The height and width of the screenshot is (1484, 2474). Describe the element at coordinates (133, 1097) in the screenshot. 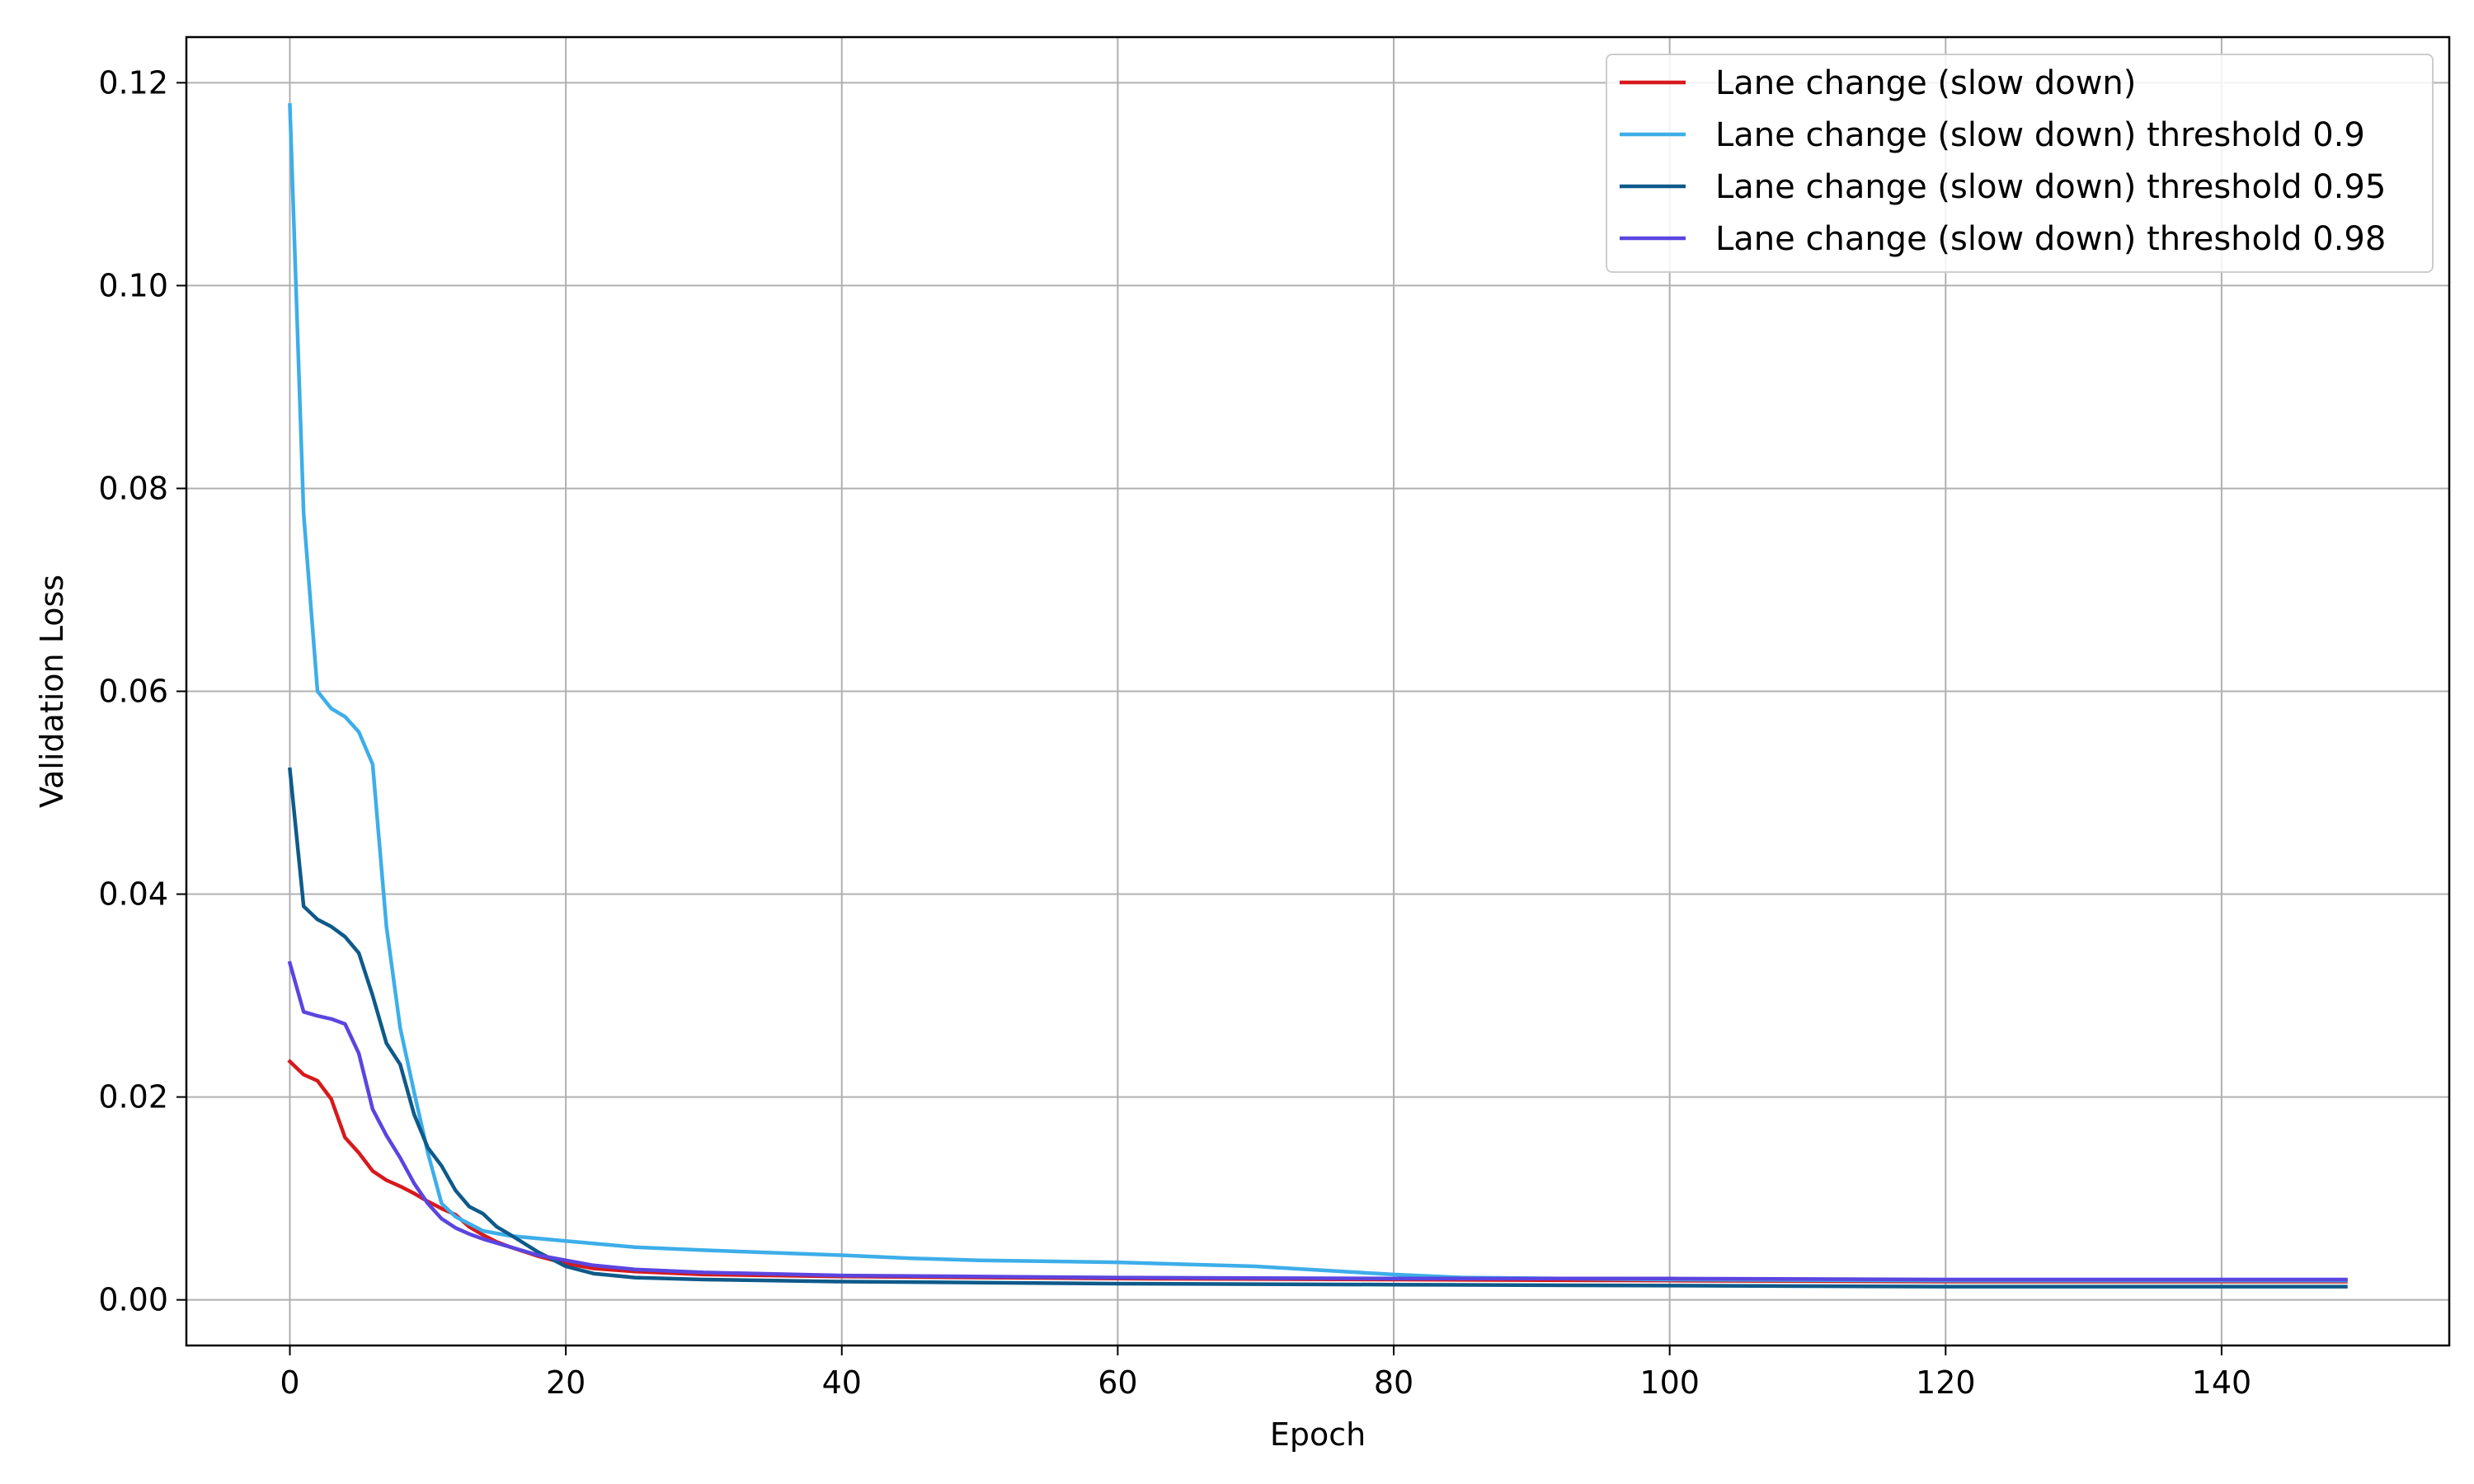

I see `y-tick-label: 0.02` at that location.